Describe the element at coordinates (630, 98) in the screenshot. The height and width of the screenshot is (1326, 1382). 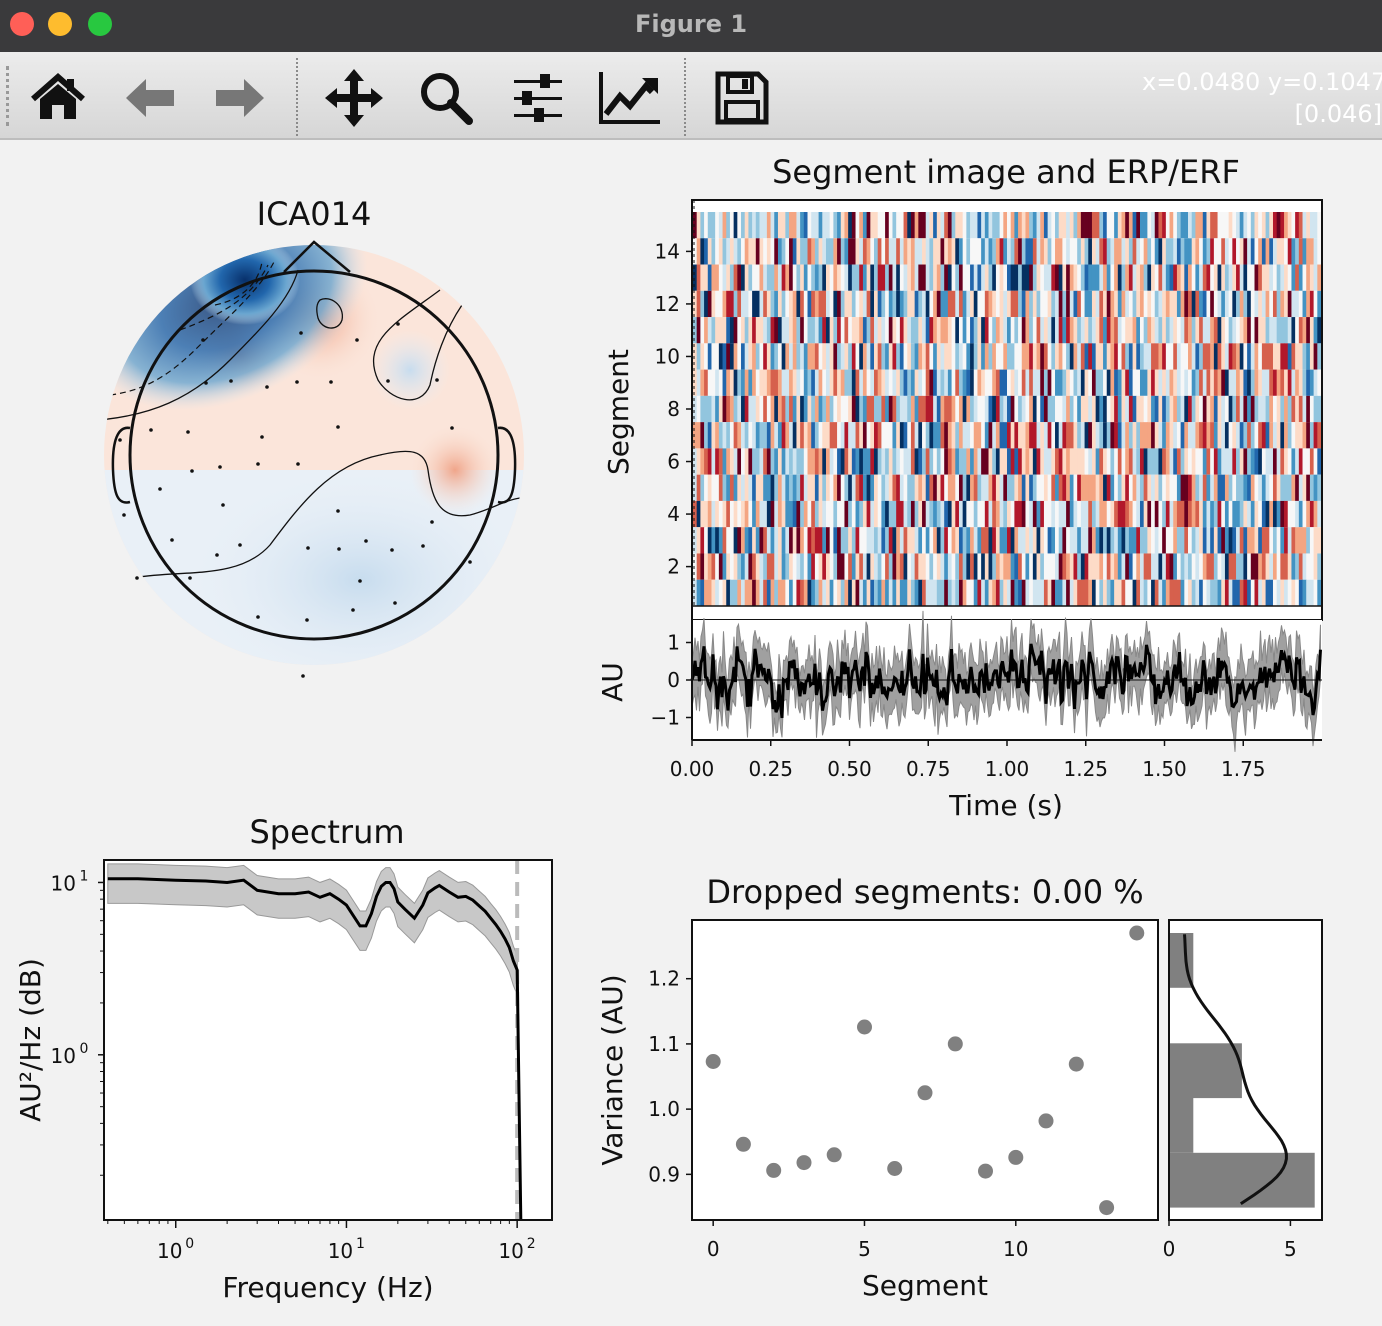
I see `edit-axis-button` at that location.